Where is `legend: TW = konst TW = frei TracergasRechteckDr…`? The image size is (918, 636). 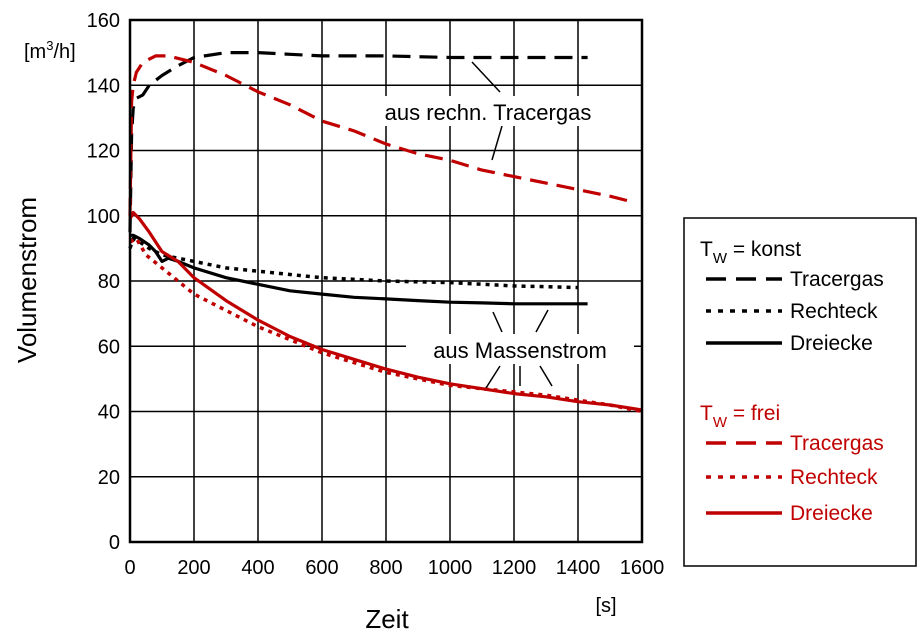
legend: TW = konst TW = frei TracergasRechteckDr… is located at coordinates (800, 392).